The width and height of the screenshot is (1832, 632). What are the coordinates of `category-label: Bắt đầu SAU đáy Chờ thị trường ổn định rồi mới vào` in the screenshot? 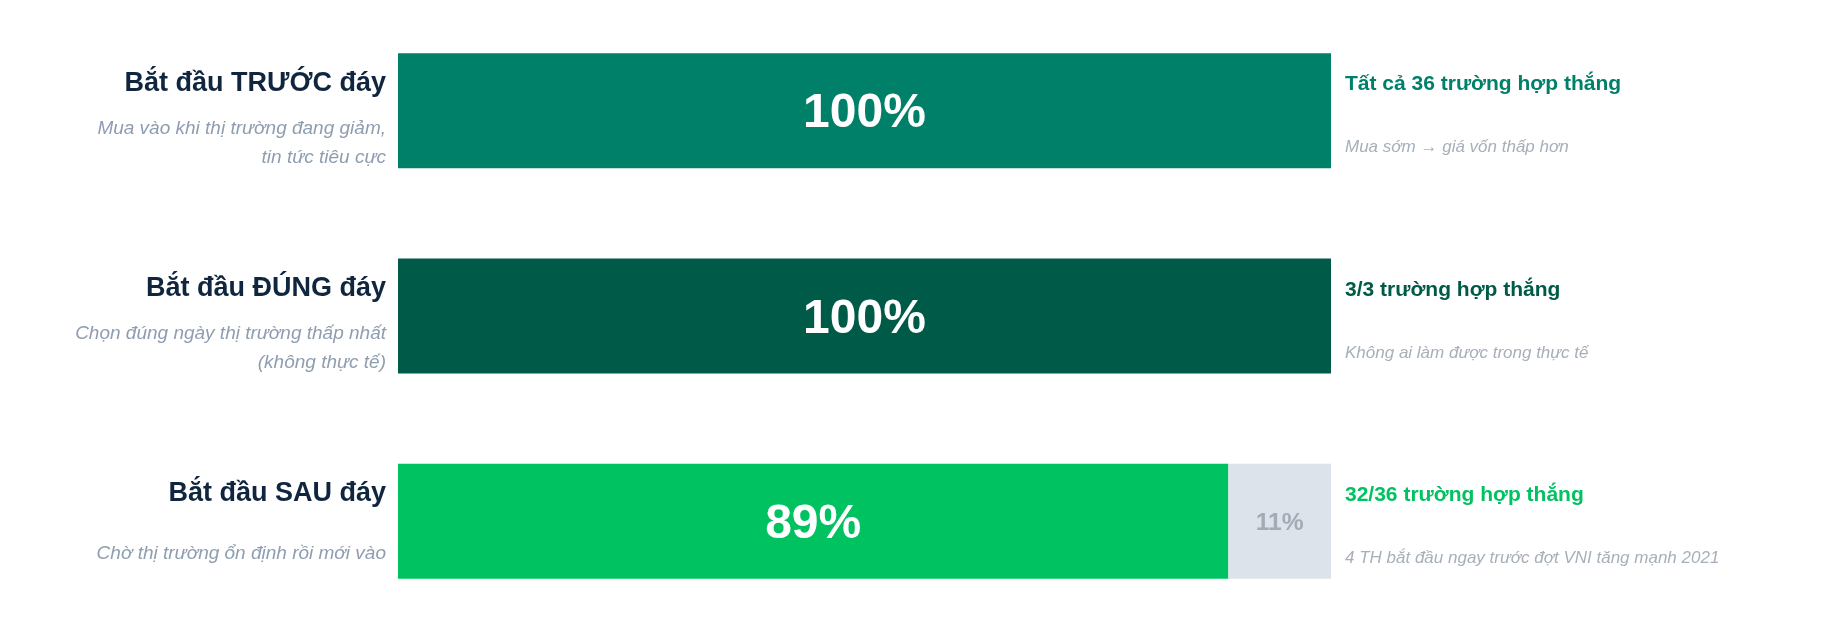 It's located at (241, 520).